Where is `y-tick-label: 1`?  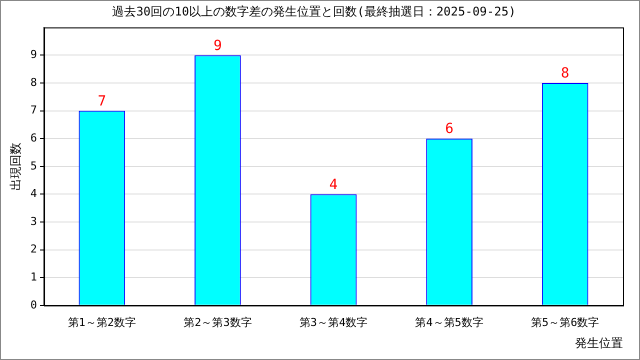 y-tick-label: 1 is located at coordinates (34, 277).